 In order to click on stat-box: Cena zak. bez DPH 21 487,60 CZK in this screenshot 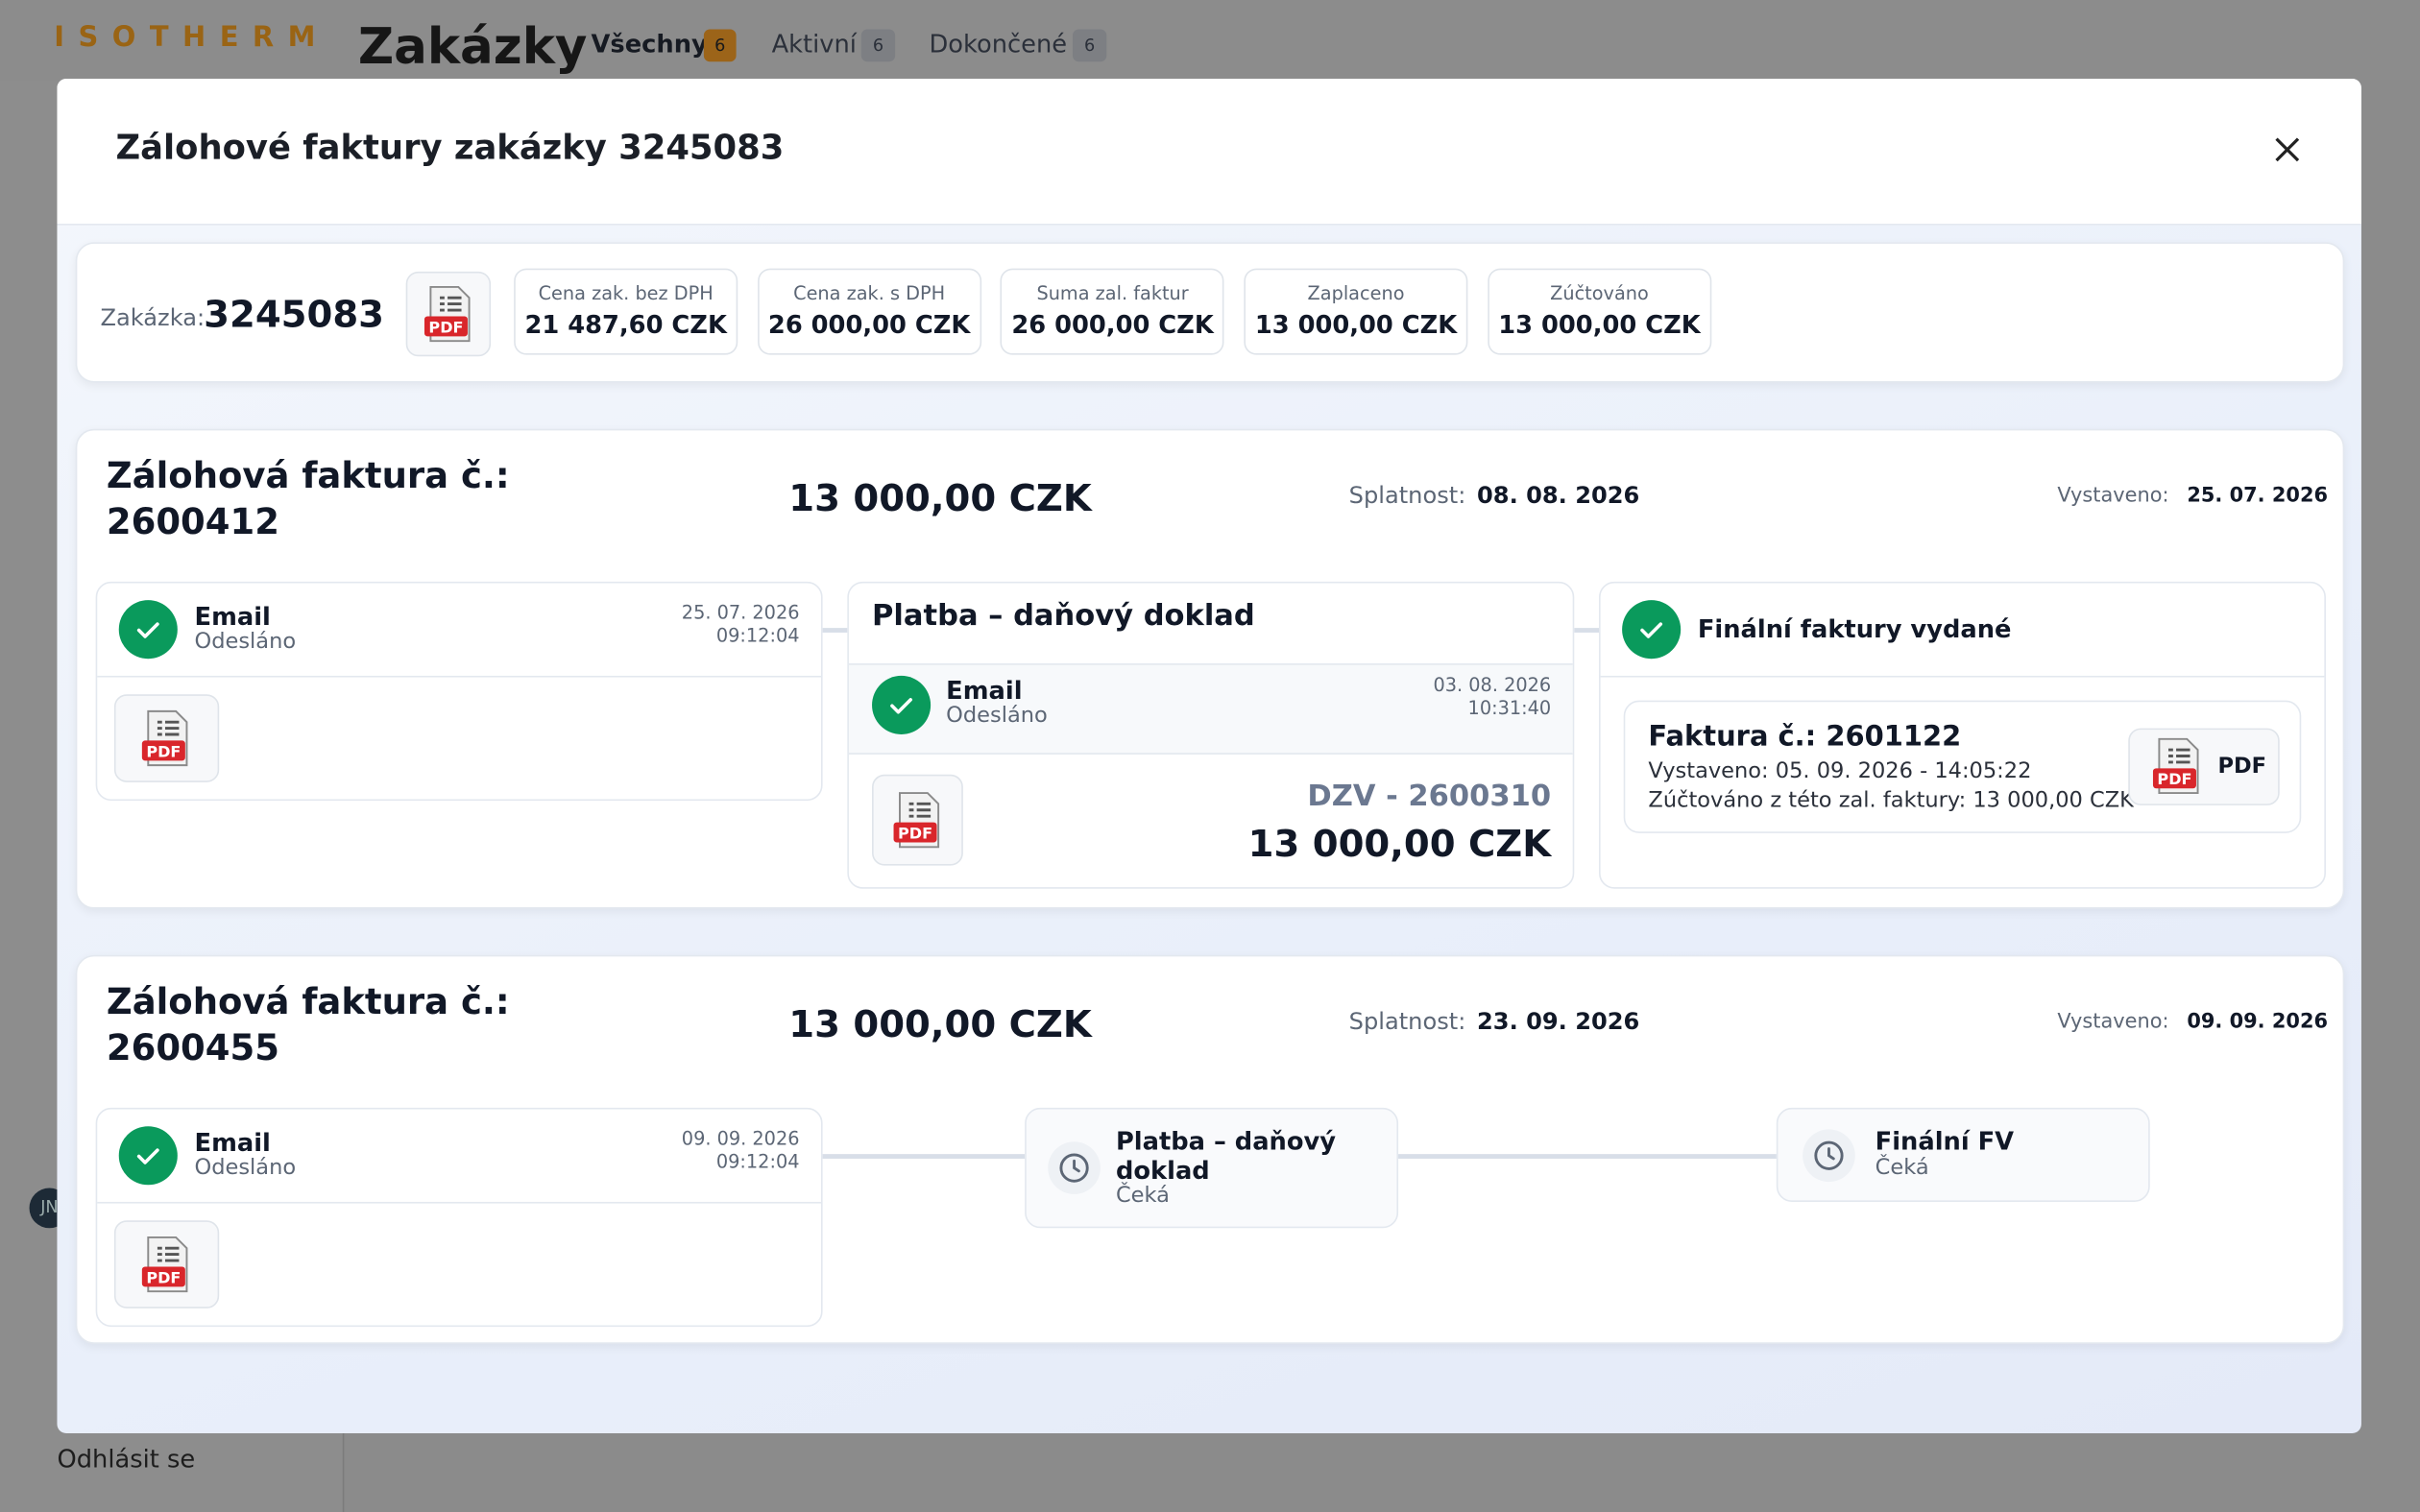, I will do `click(626, 311)`.